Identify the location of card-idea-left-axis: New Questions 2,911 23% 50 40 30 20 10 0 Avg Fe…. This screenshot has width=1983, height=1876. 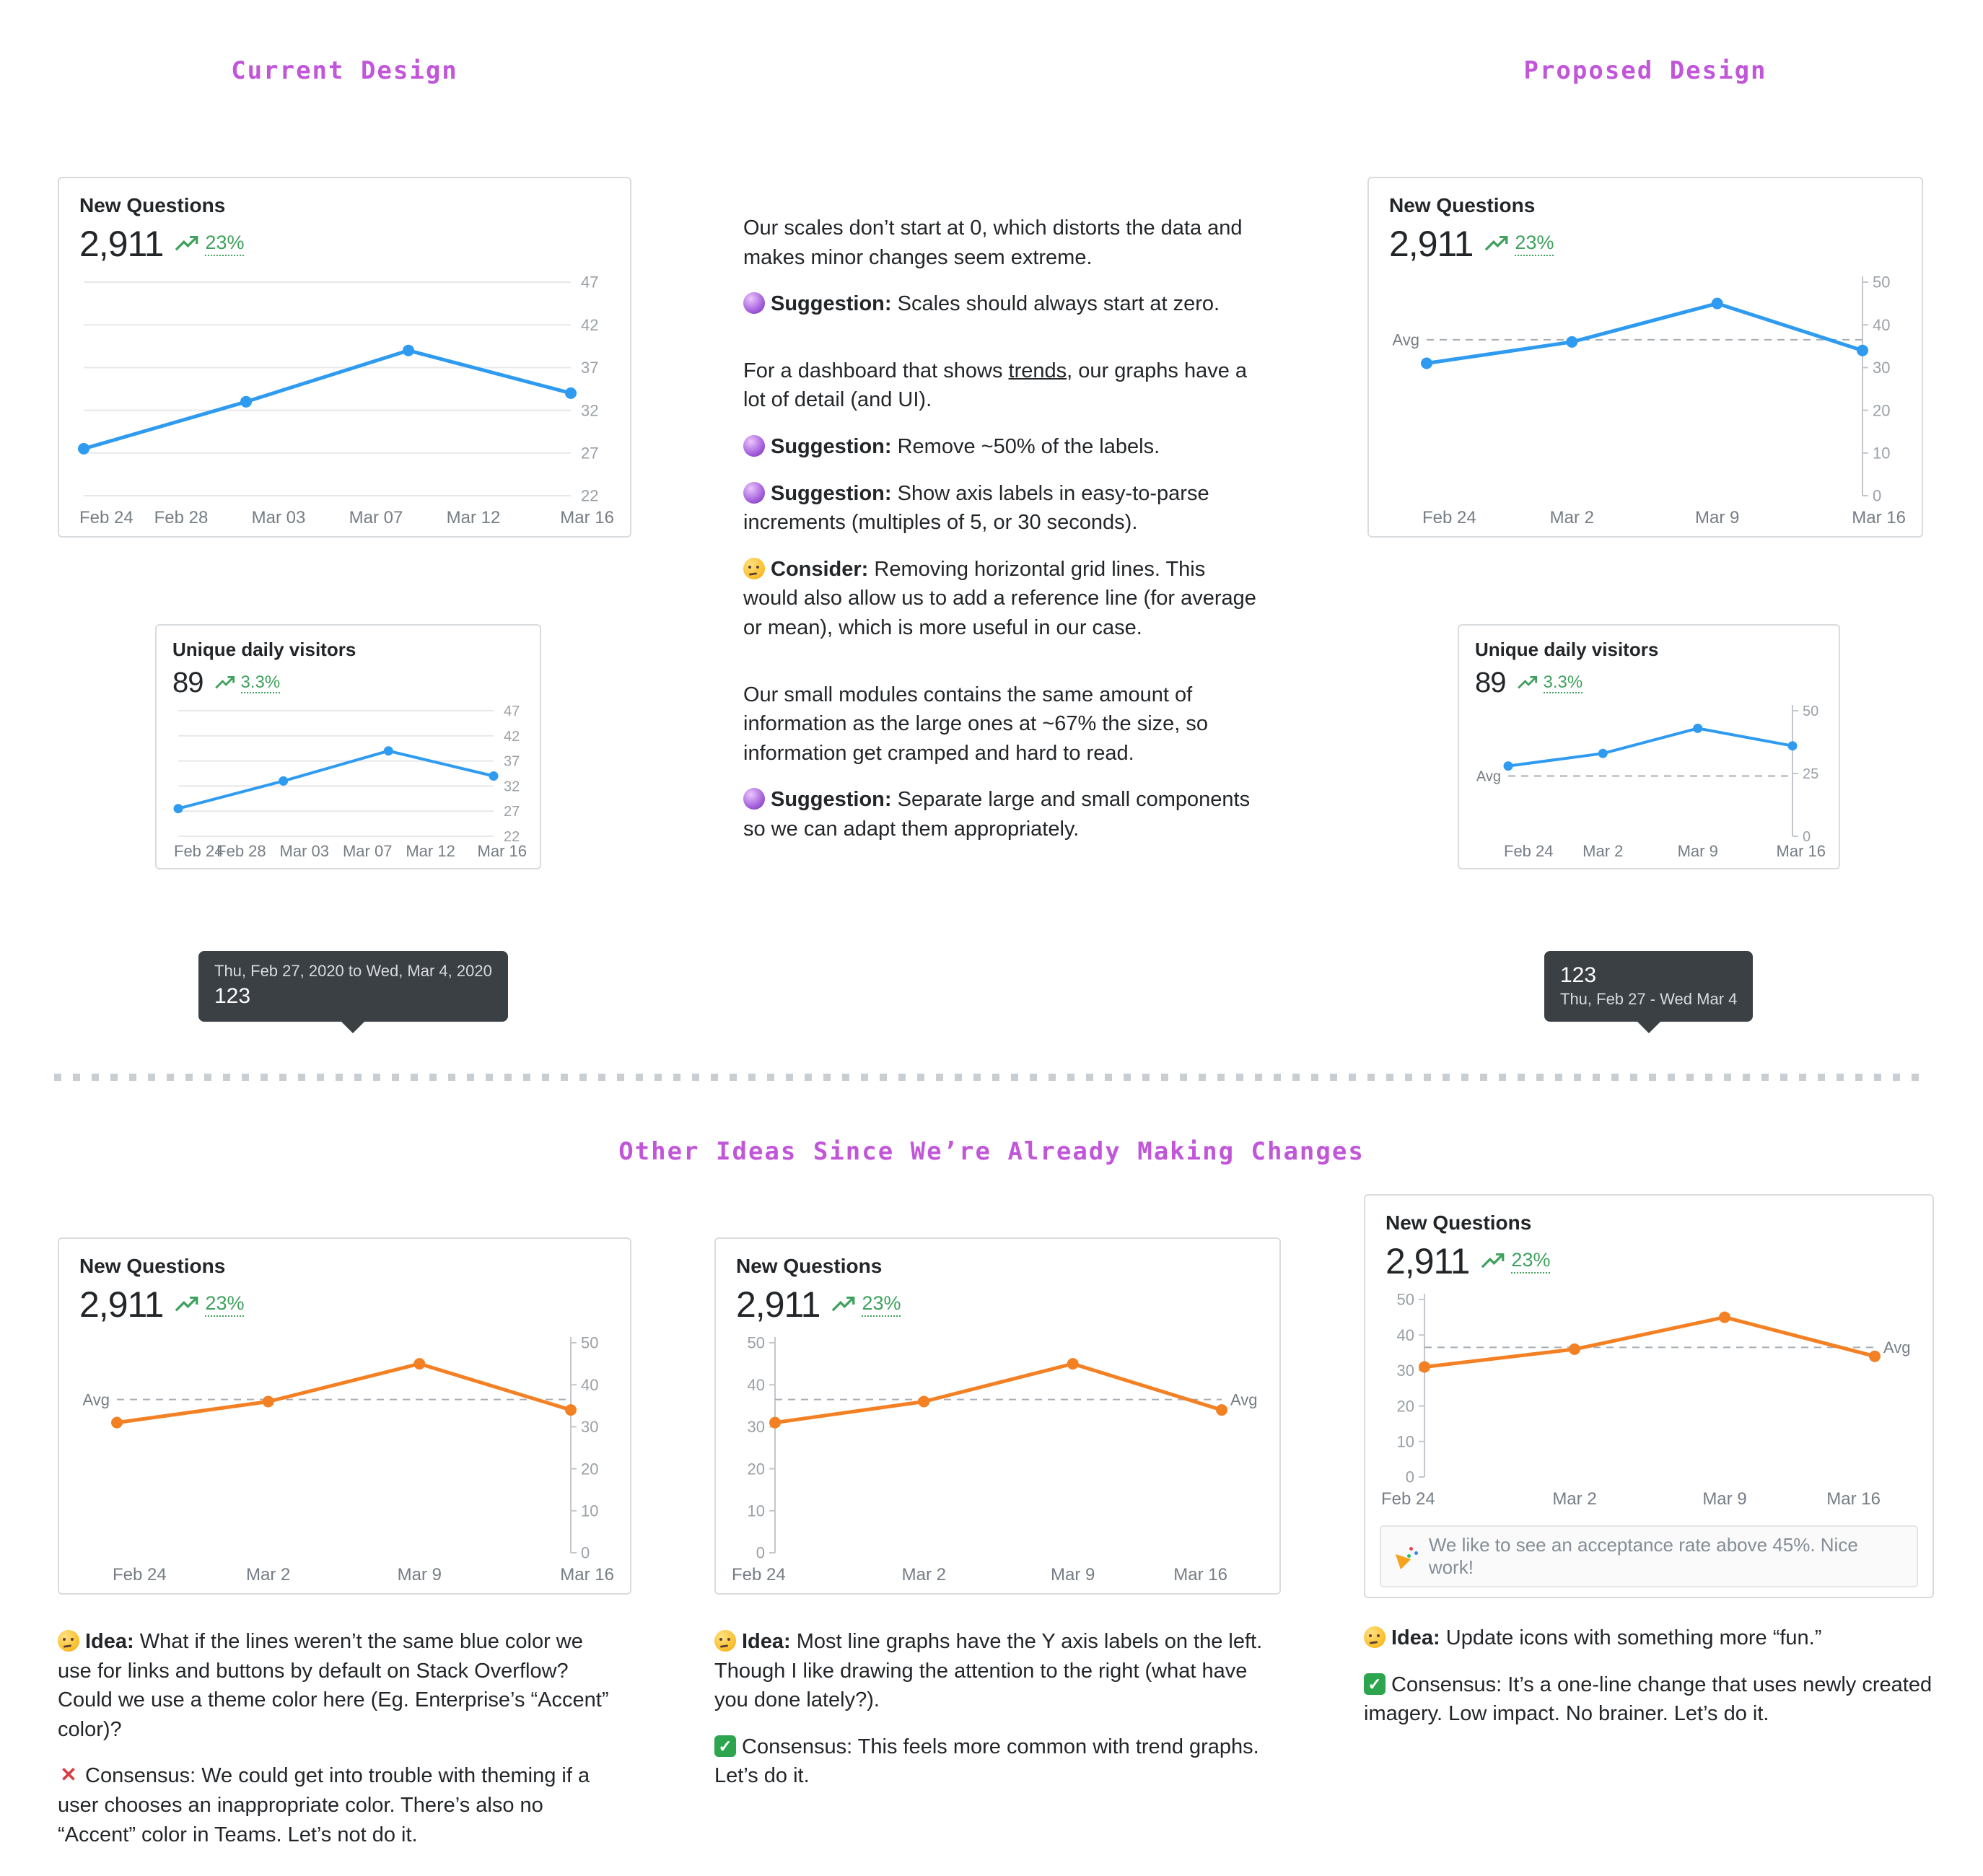
(997, 1416).